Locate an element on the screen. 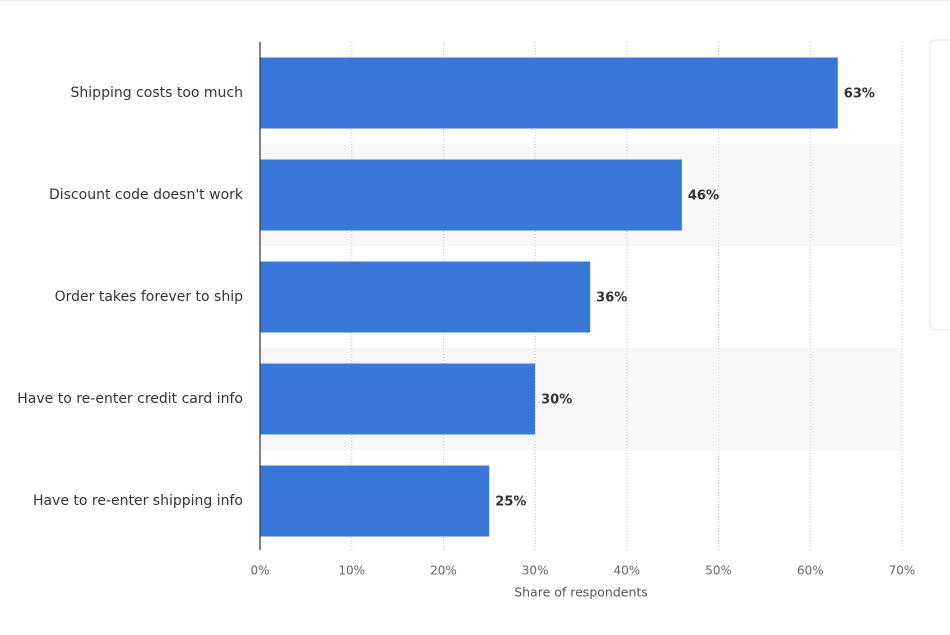  value-label: 46% is located at coordinates (703, 196).